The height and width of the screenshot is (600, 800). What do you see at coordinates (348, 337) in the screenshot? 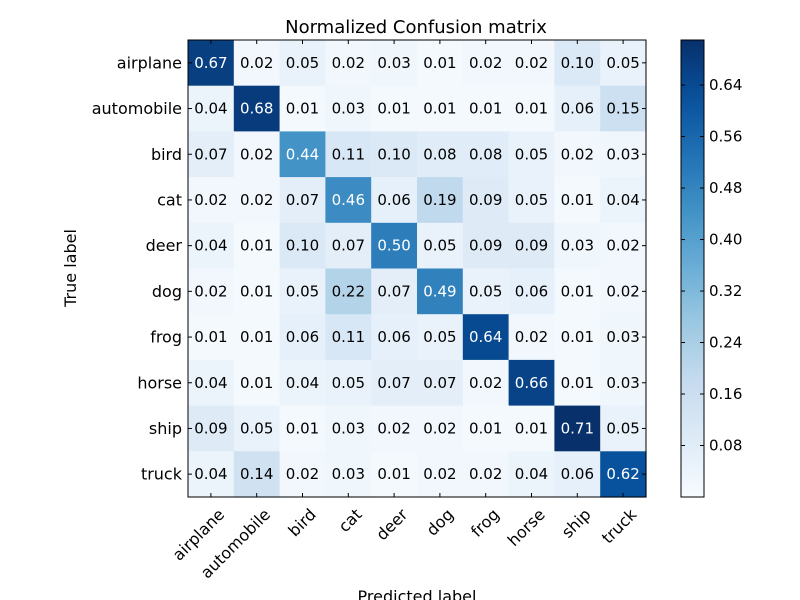
I see `cell-value-label: 0.11` at bounding box center [348, 337].